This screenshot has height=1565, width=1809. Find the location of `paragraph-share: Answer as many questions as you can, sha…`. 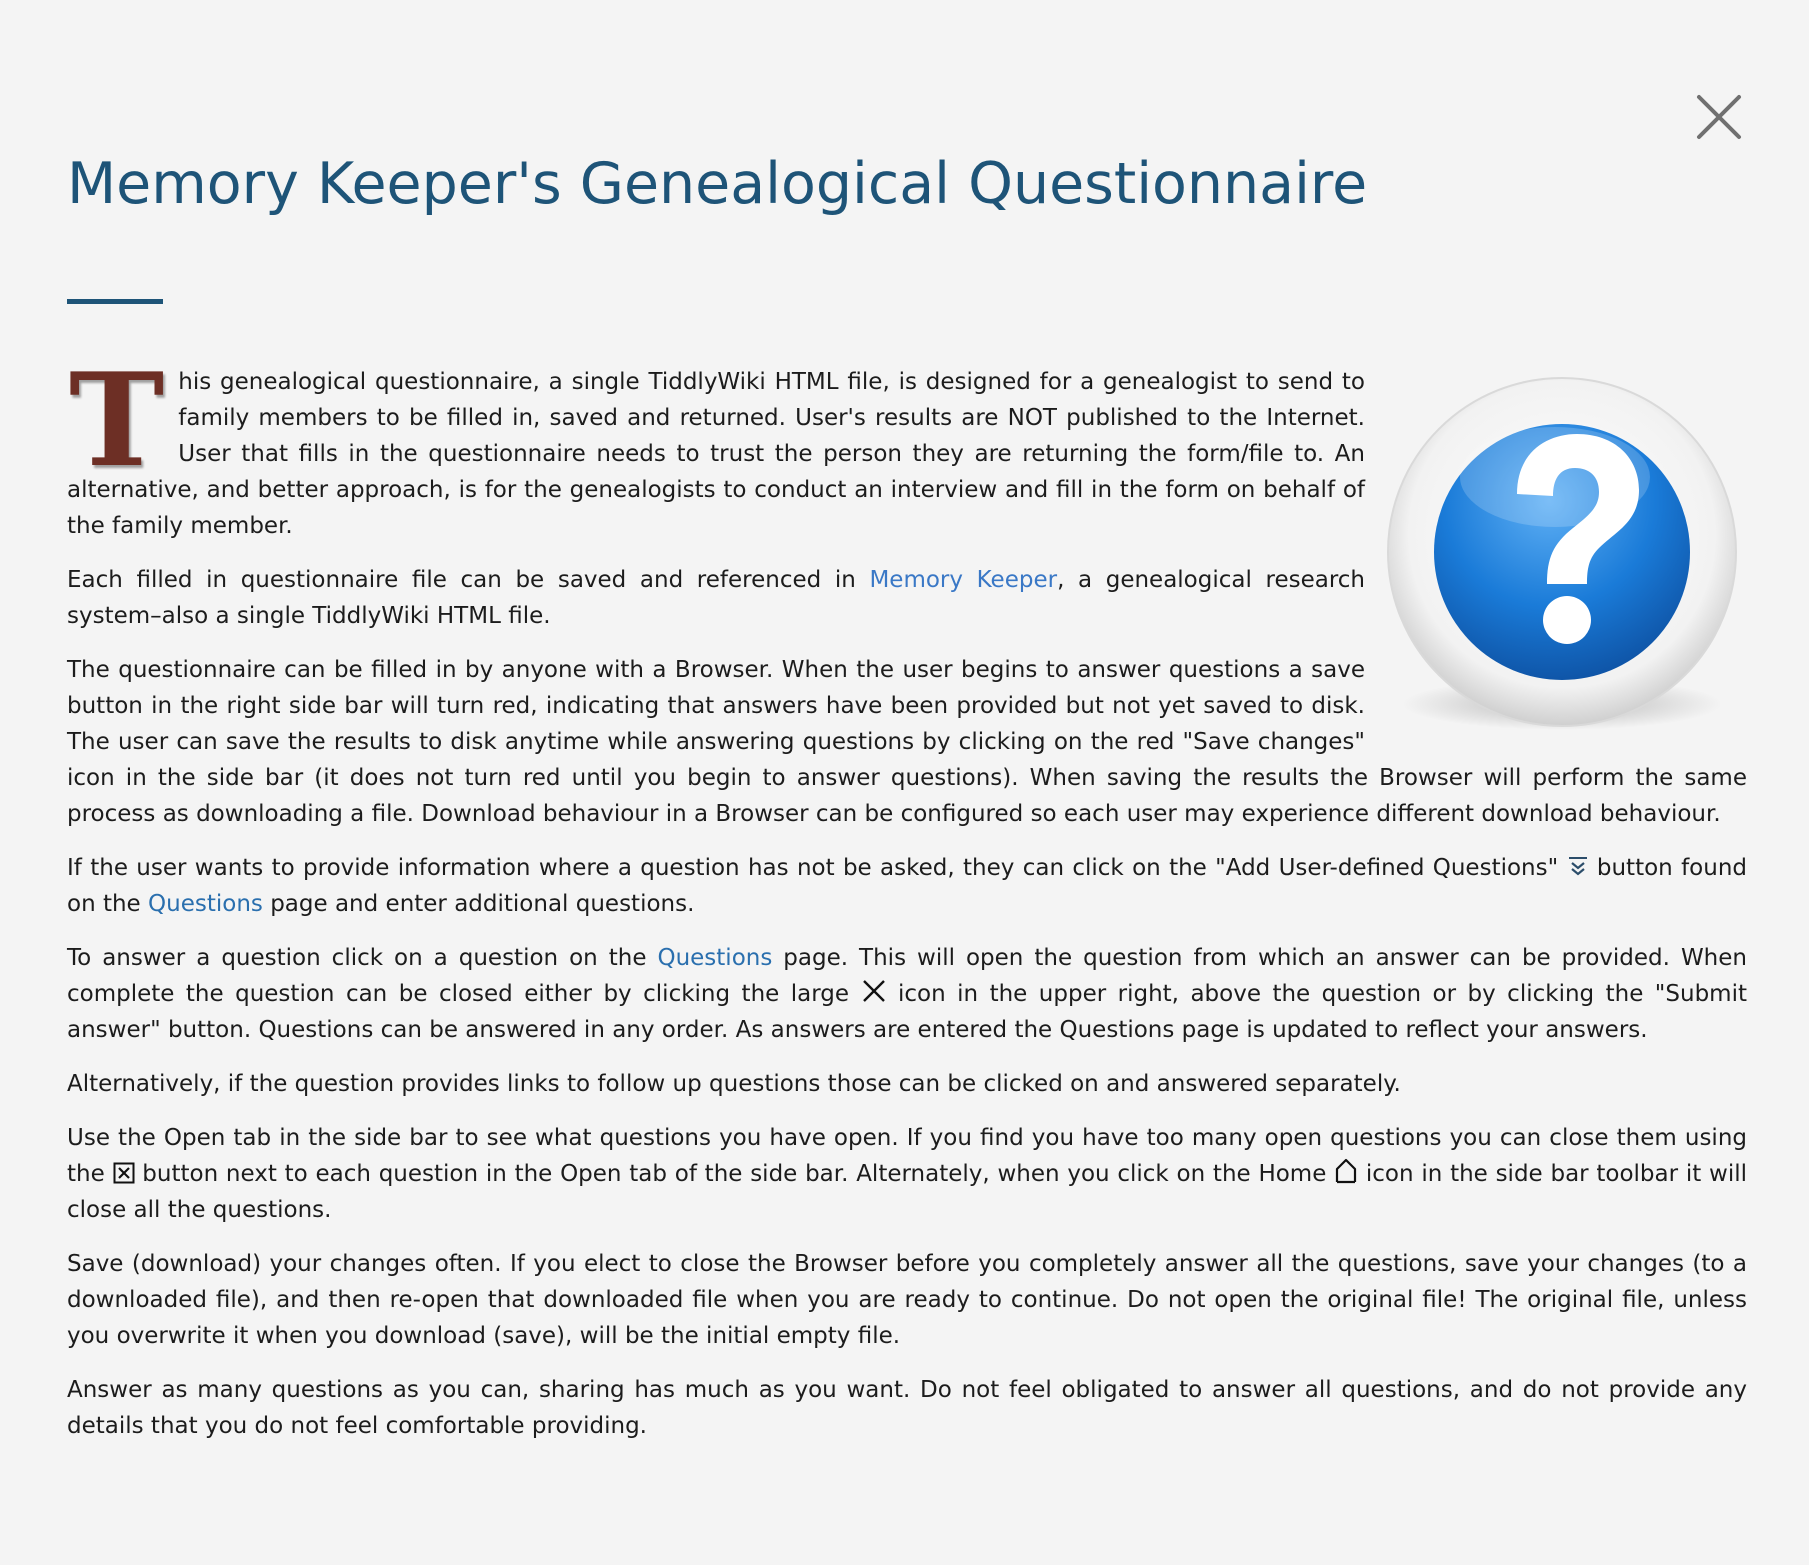

paragraph-share: Answer as many questions as you can, sha… is located at coordinates (907, 1408).